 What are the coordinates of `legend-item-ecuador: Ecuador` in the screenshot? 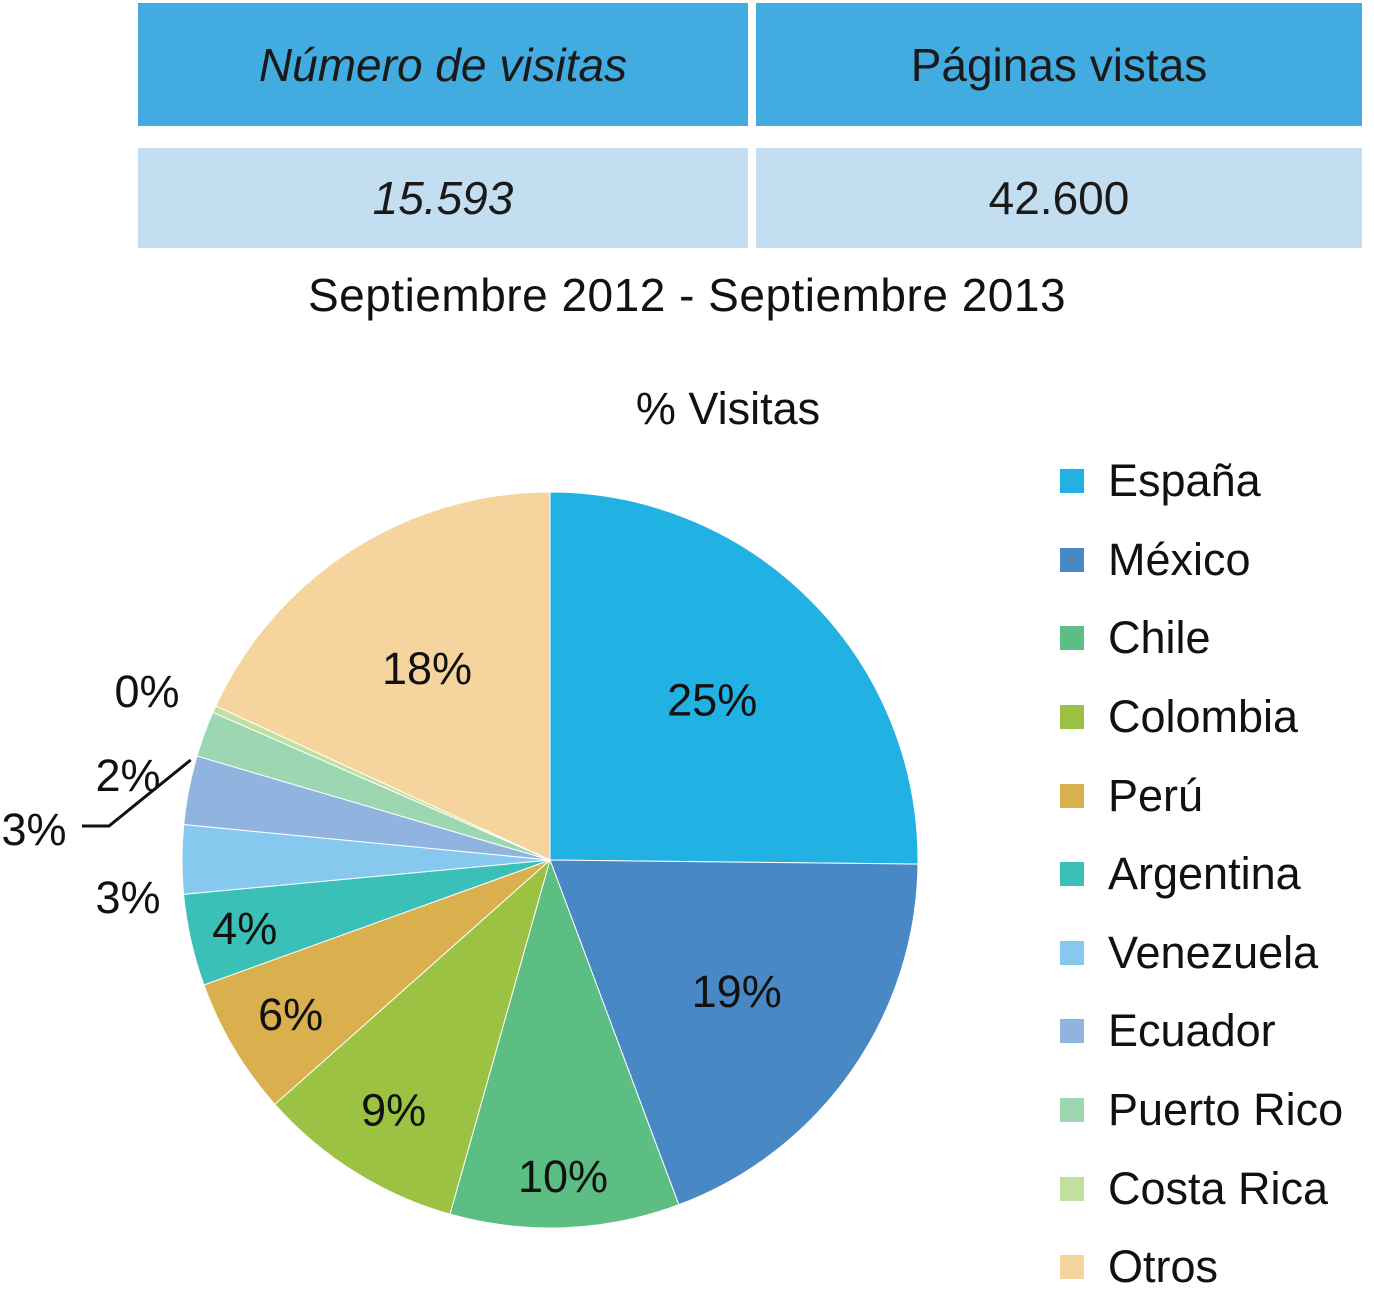 It's located at (1215, 1031).